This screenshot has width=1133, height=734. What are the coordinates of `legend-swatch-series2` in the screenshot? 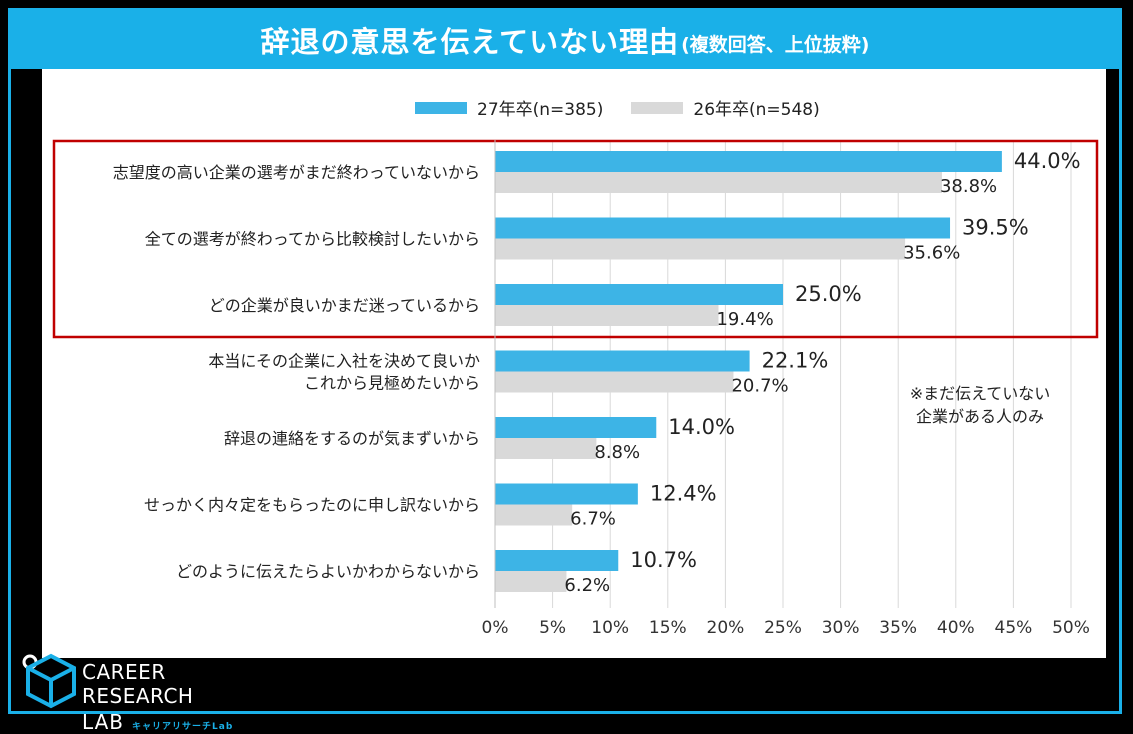 It's located at (657, 107).